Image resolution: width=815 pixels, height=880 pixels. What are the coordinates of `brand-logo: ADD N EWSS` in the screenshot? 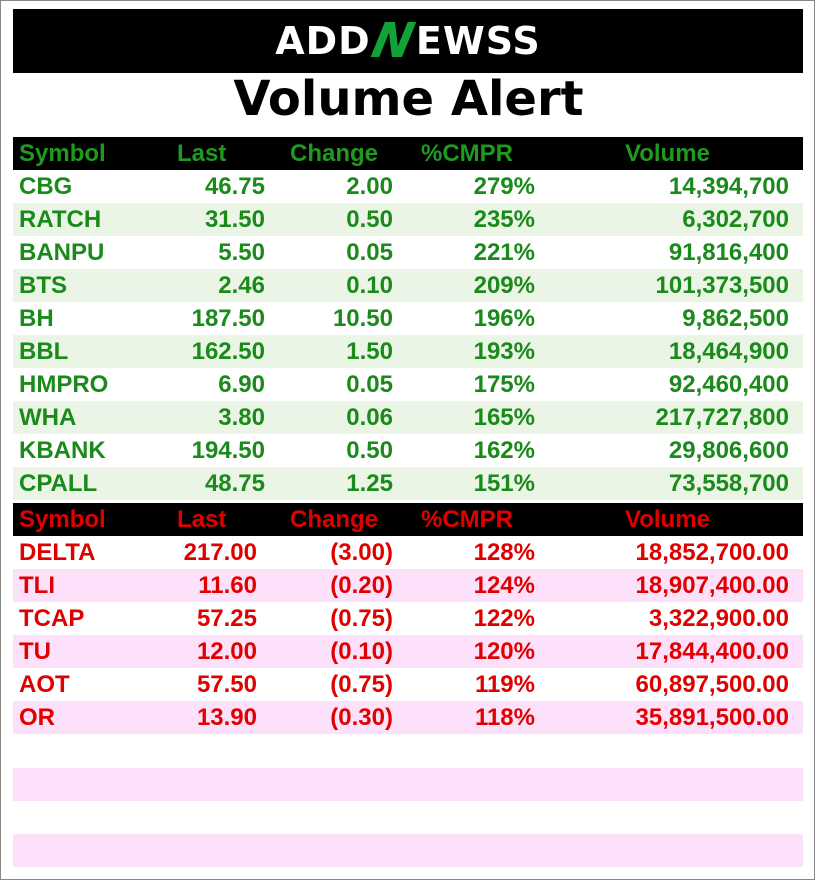 It's located at (408, 41).